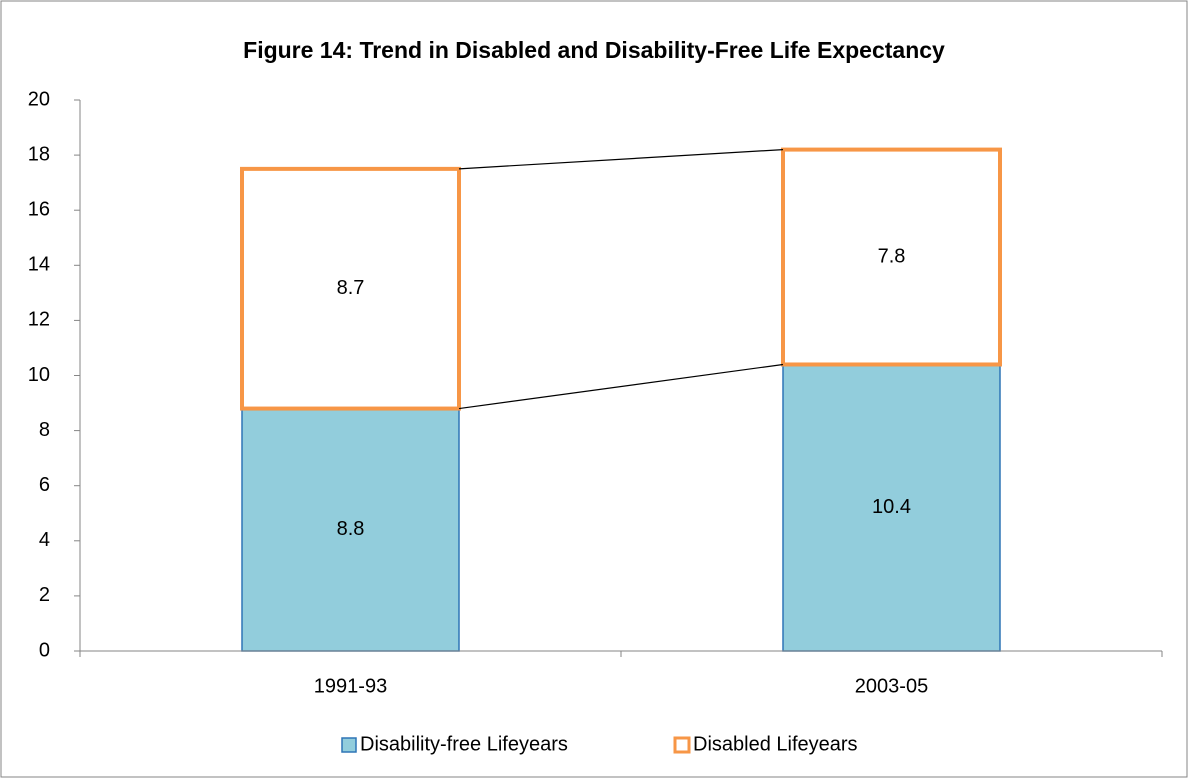 The width and height of the screenshot is (1189, 779). Describe the element at coordinates (44, 650) in the screenshot. I see `y-tick-label: 0` at that location.